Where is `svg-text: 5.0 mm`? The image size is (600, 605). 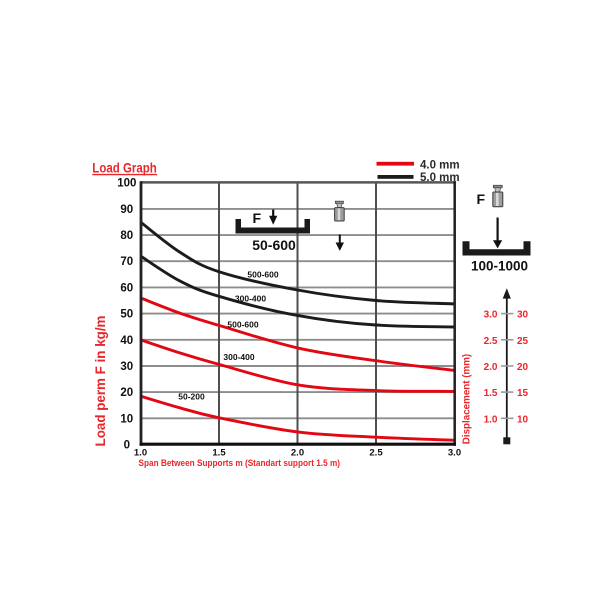 svg-text: 5.0 mm is located at coordinates (440, 178).